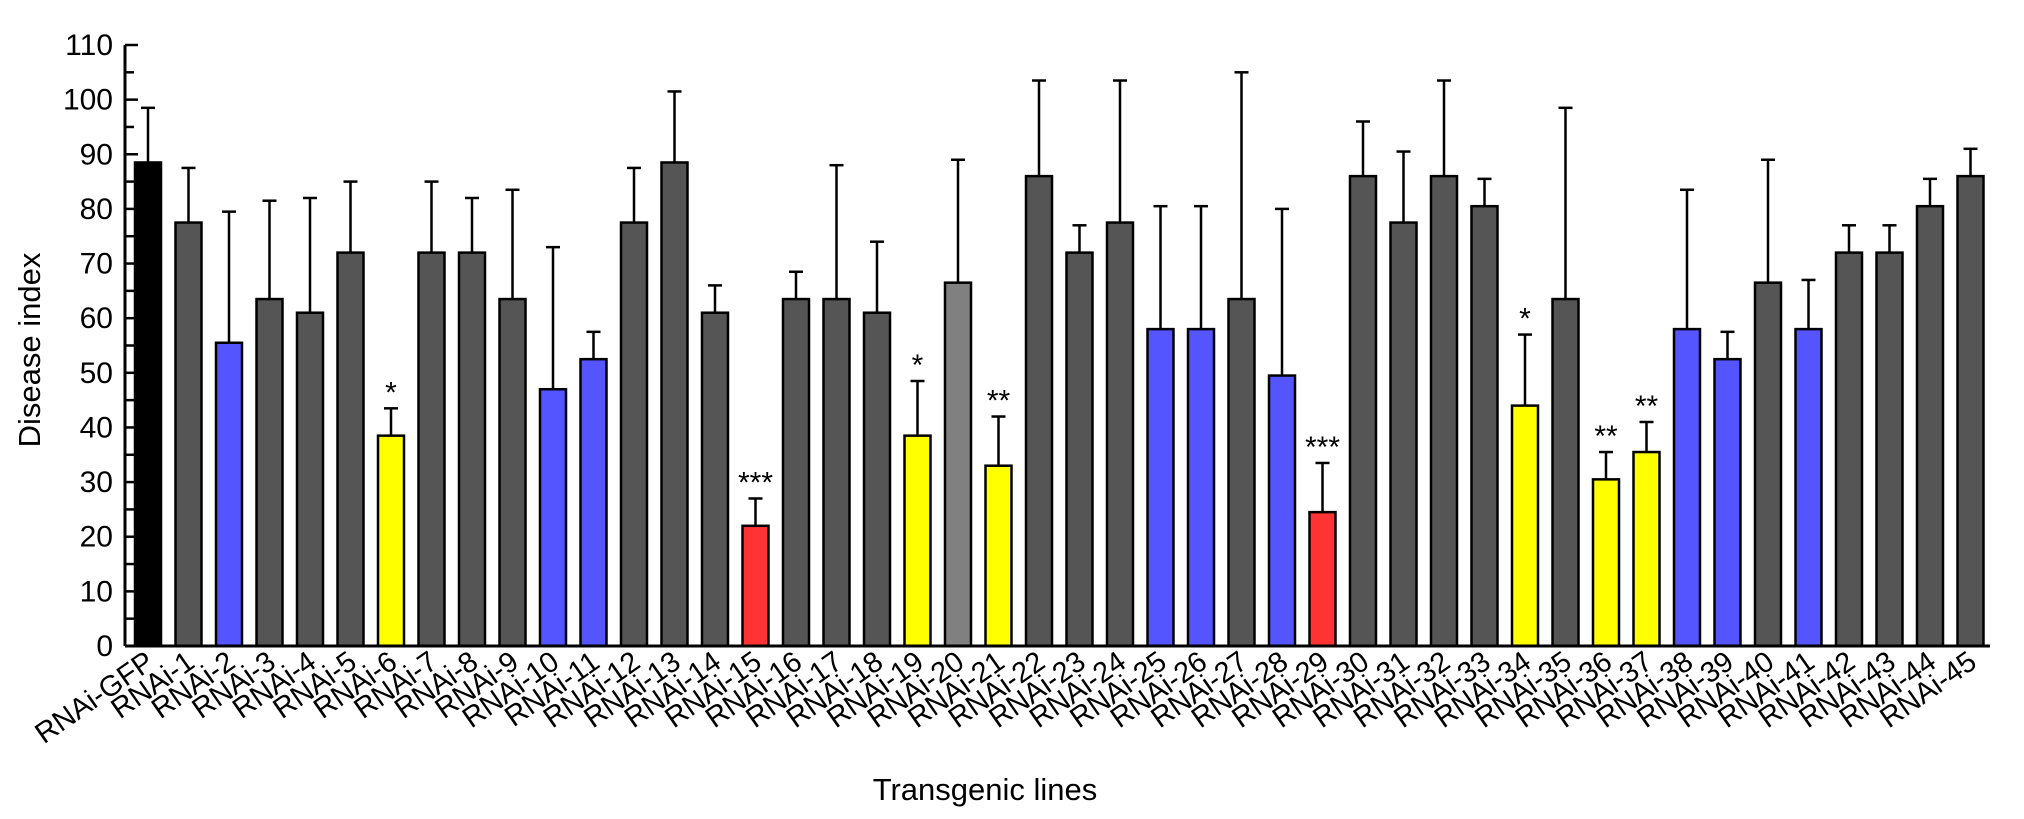 Image resolution: width=2024 pixels, height=819 pixels. I want to click on y-tick-label: 90, so click(96, 154).